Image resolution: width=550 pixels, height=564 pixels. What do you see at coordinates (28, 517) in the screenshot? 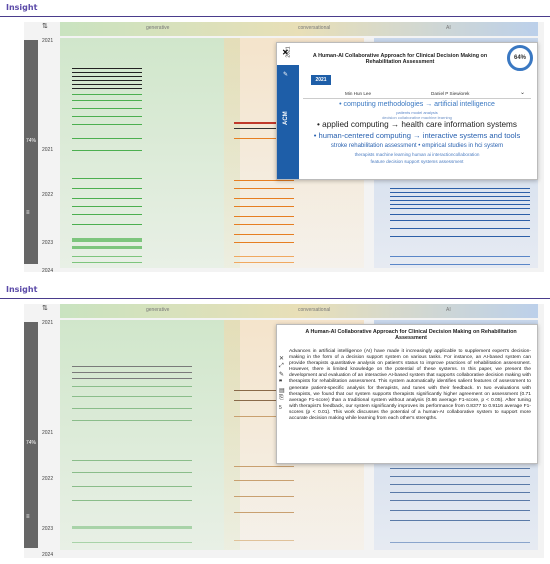
I see `list-icon: ≡` at bounding box center [28, 517].